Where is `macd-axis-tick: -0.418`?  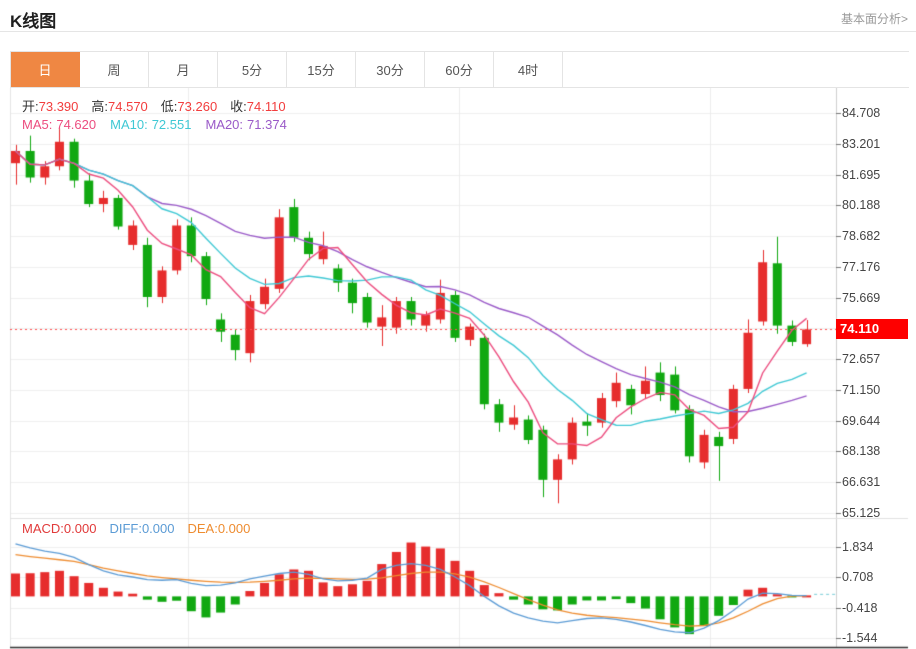 macd-axis-tick: -0.418 is located at coordinates (860, 607).